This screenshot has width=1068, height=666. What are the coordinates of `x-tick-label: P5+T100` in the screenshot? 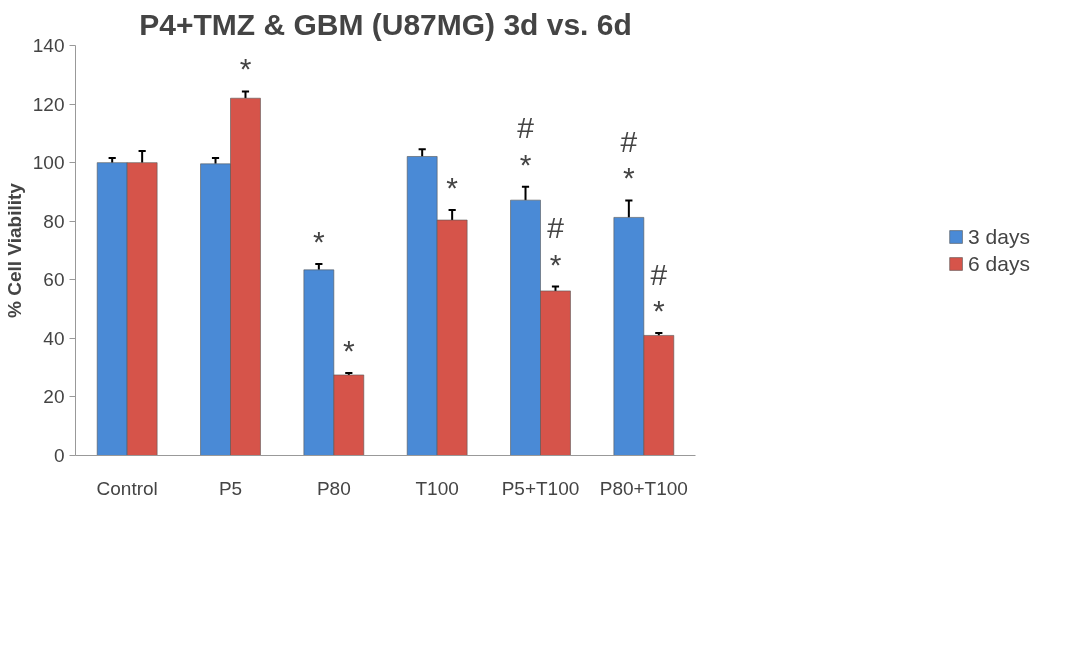 It's located at (540, 488).